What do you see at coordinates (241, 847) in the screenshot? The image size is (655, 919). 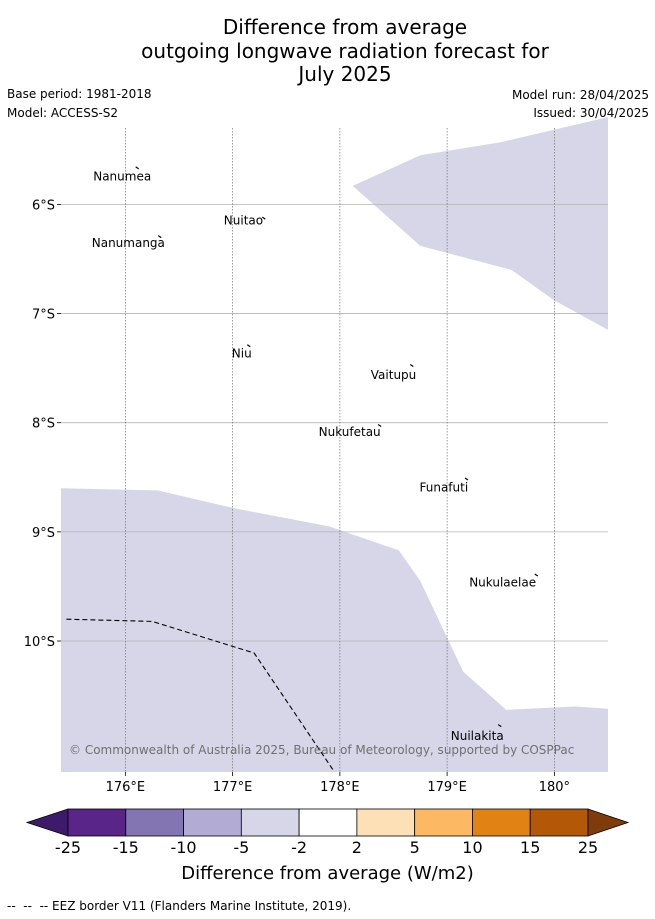 I see `colorbar-tick-label: -5` at bounding box center [241, 847].